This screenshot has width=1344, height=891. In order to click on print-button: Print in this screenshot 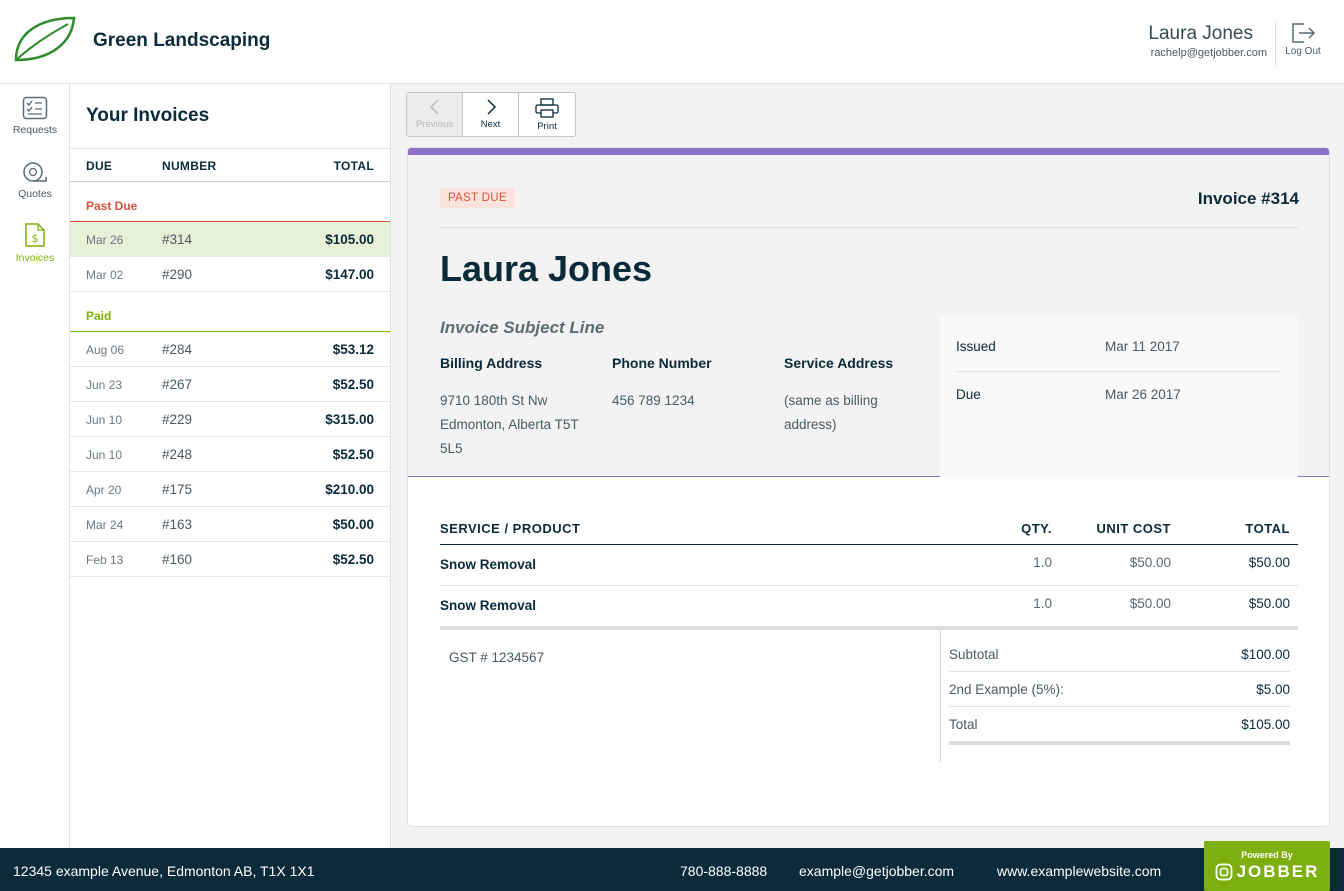, I will do `click(547, 114)`.